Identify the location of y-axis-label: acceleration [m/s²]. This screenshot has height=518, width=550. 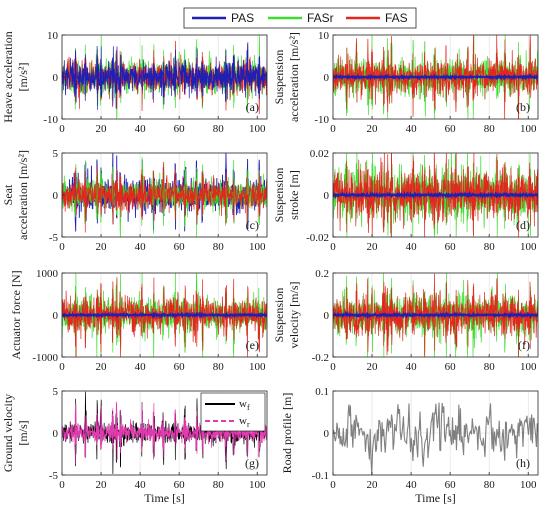
(294, 77).